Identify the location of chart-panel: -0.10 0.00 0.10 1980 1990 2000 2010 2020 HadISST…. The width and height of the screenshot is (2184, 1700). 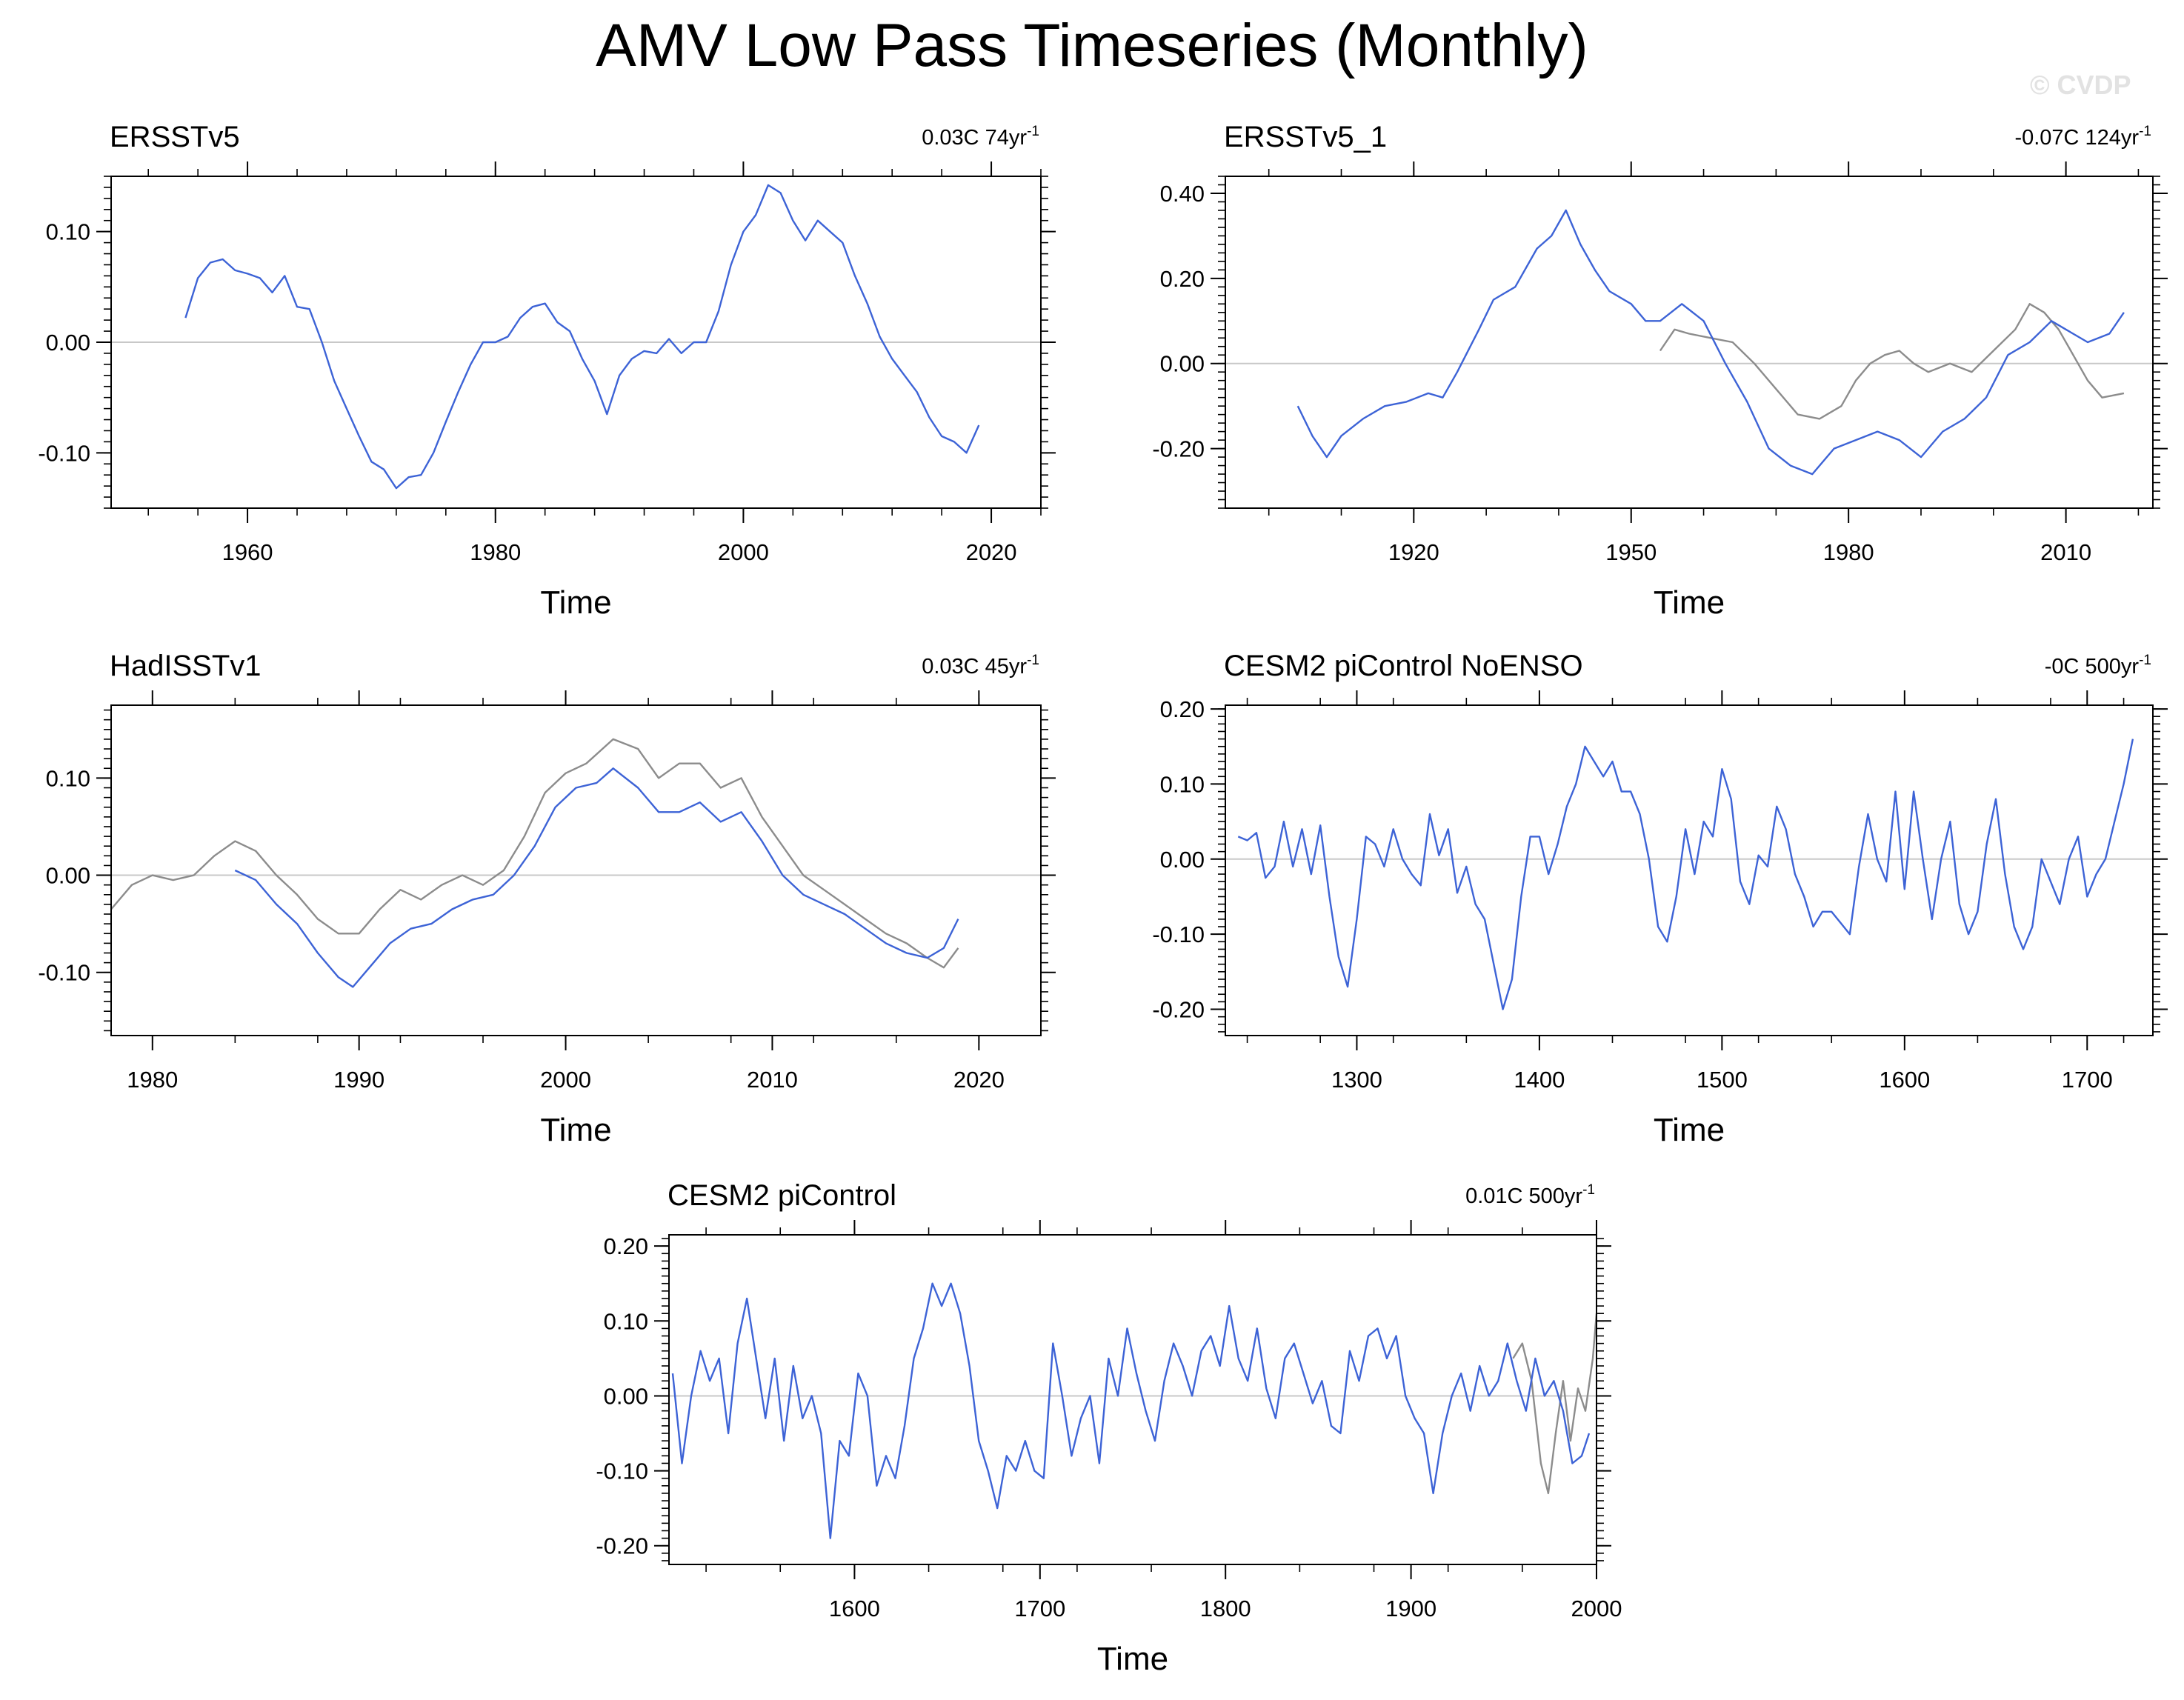
(547, 899).